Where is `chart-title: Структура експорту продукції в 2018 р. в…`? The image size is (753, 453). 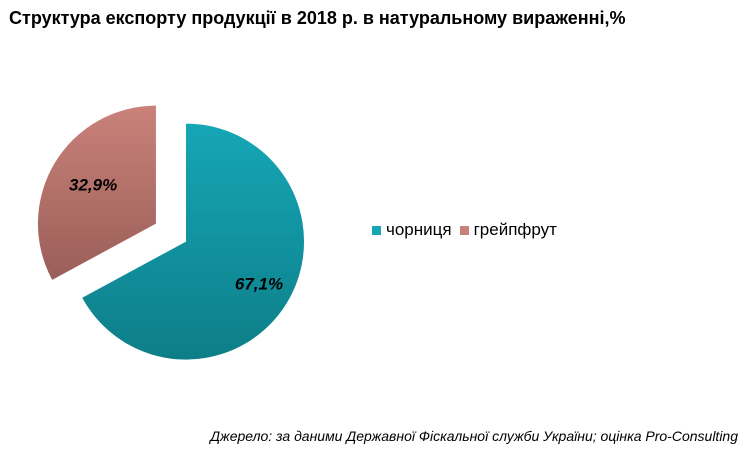 chart-title: Структура експорту продукції в 2018 р. в… is located at coordinates (317, 18).